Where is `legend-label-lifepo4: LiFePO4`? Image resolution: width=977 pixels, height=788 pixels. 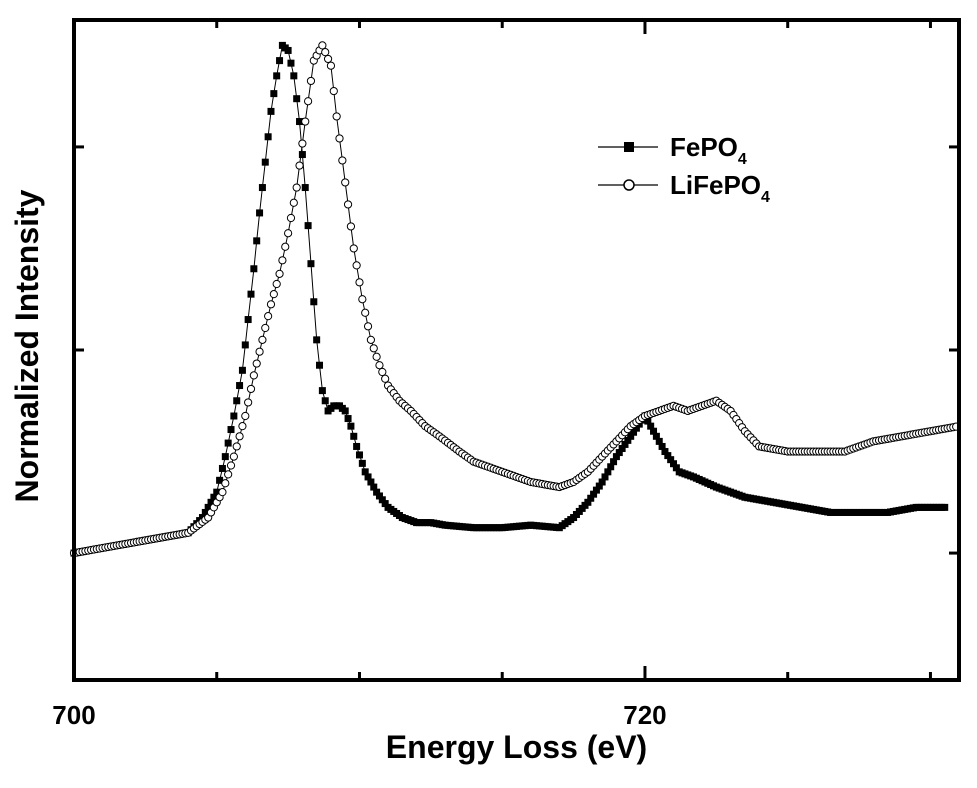
legend-label-lifepo4: LiFePO4 is located at coordinates (720, 188).